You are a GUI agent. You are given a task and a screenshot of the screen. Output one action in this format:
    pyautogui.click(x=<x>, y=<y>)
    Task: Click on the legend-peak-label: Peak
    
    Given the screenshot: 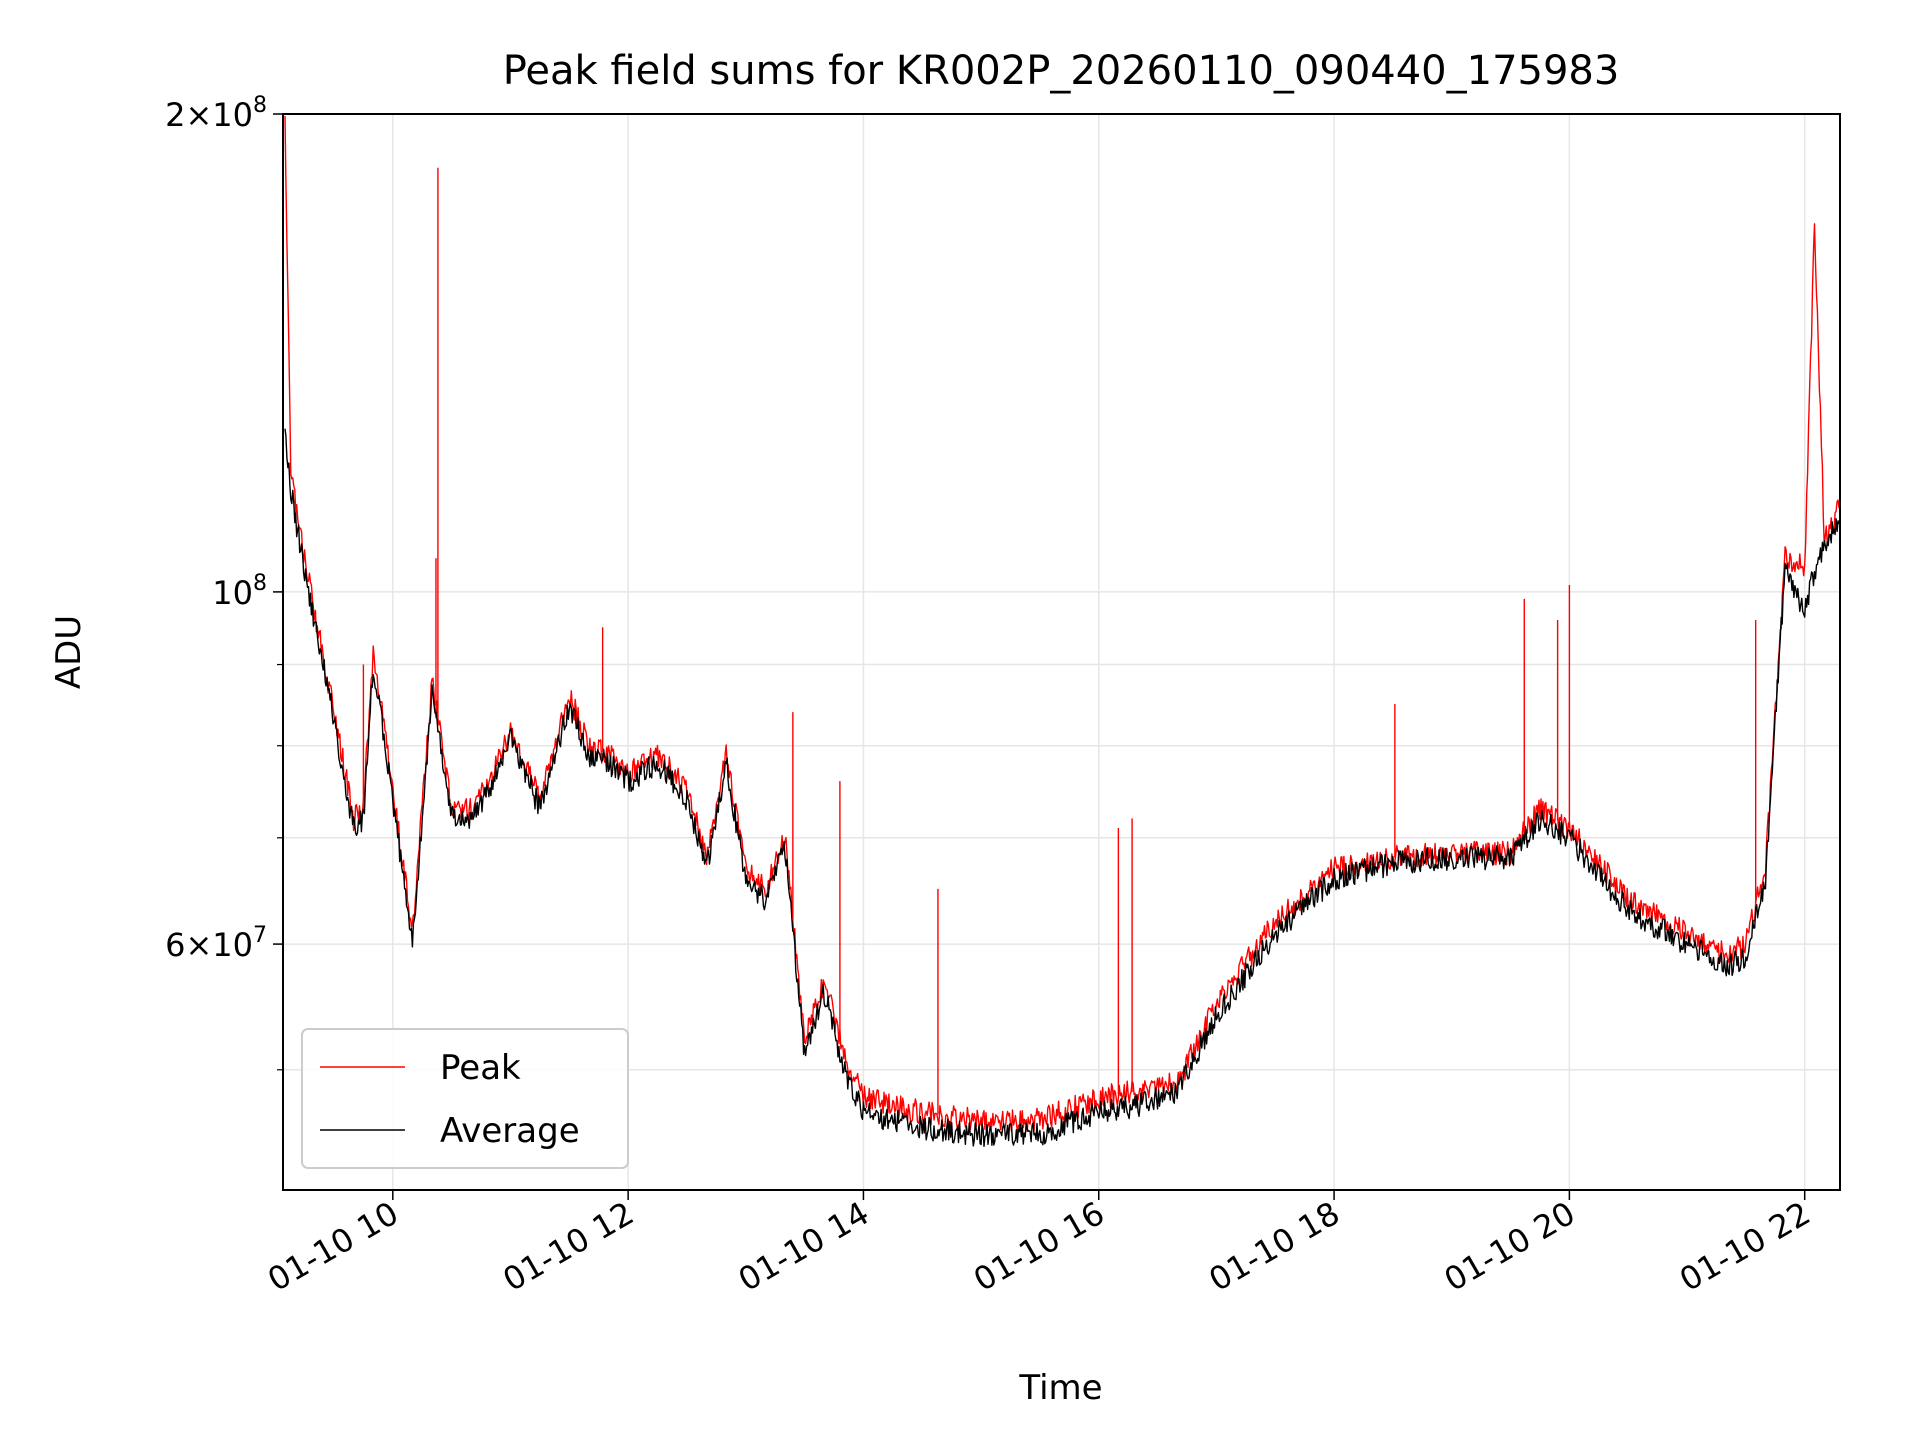 What is the action you would take?
    pyautogui.click(x=480, y=1068)
    